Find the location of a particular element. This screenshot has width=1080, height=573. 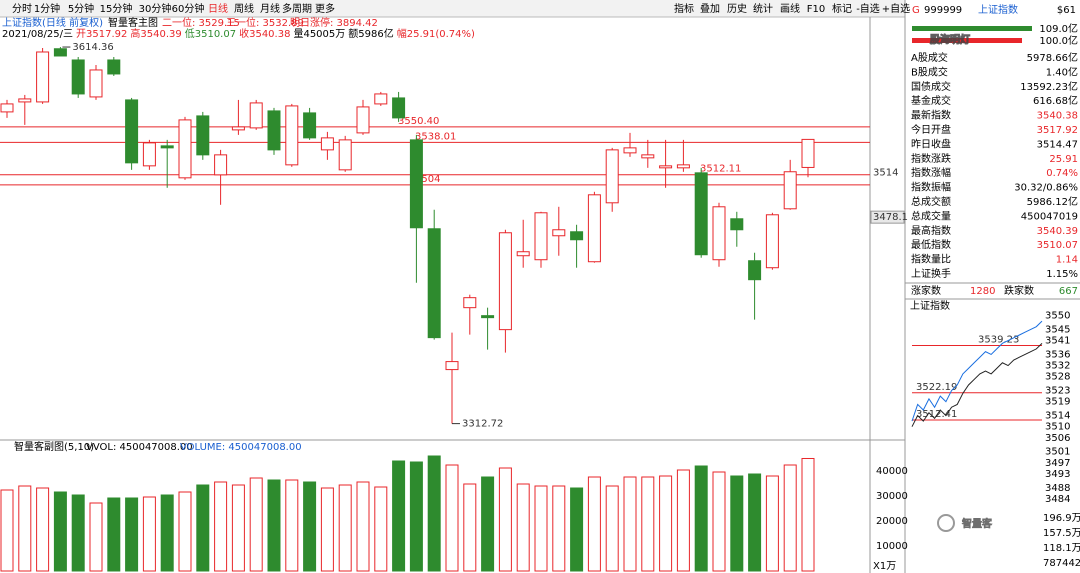

flow-label: 109.0亿 is located at coordinates (1058, 28).